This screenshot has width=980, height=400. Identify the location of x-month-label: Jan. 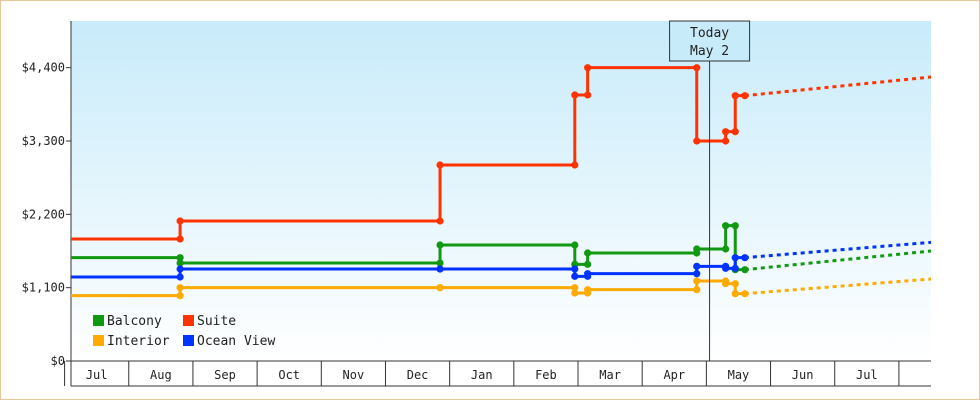
(482, 375).